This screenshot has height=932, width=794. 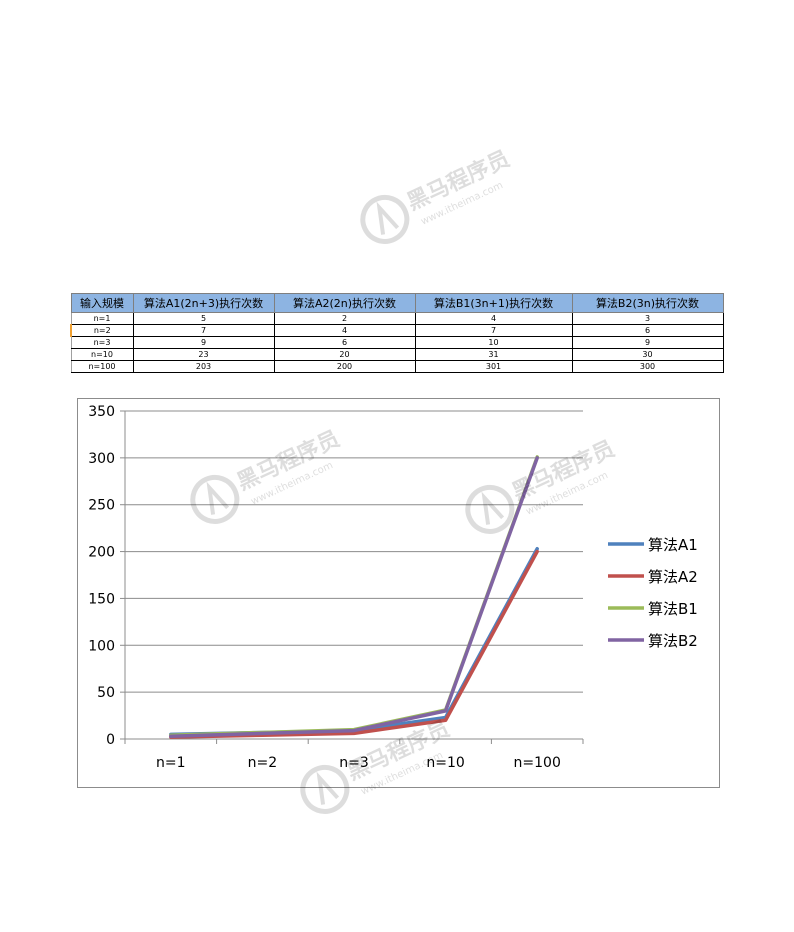 I want to click on brand-watermark: 黑马程序员 www.itheima.com, so click(x=435, y=187).